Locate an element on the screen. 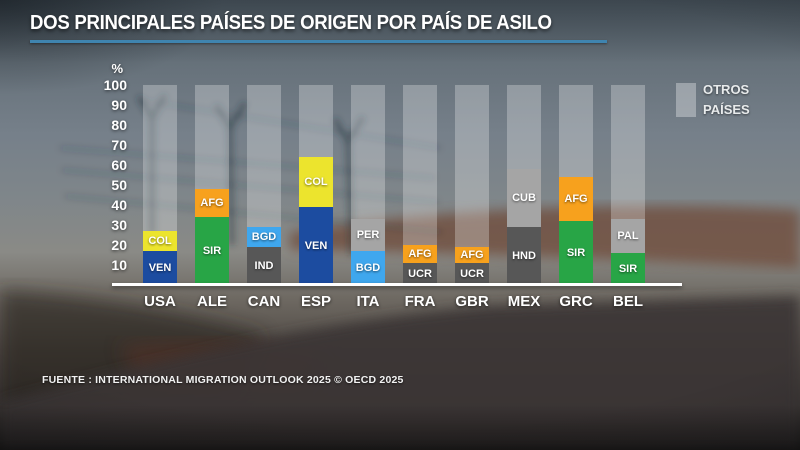 This screenshot has height=450, width=800. segment-label-ind: IND is located at coordinates (264, 266).